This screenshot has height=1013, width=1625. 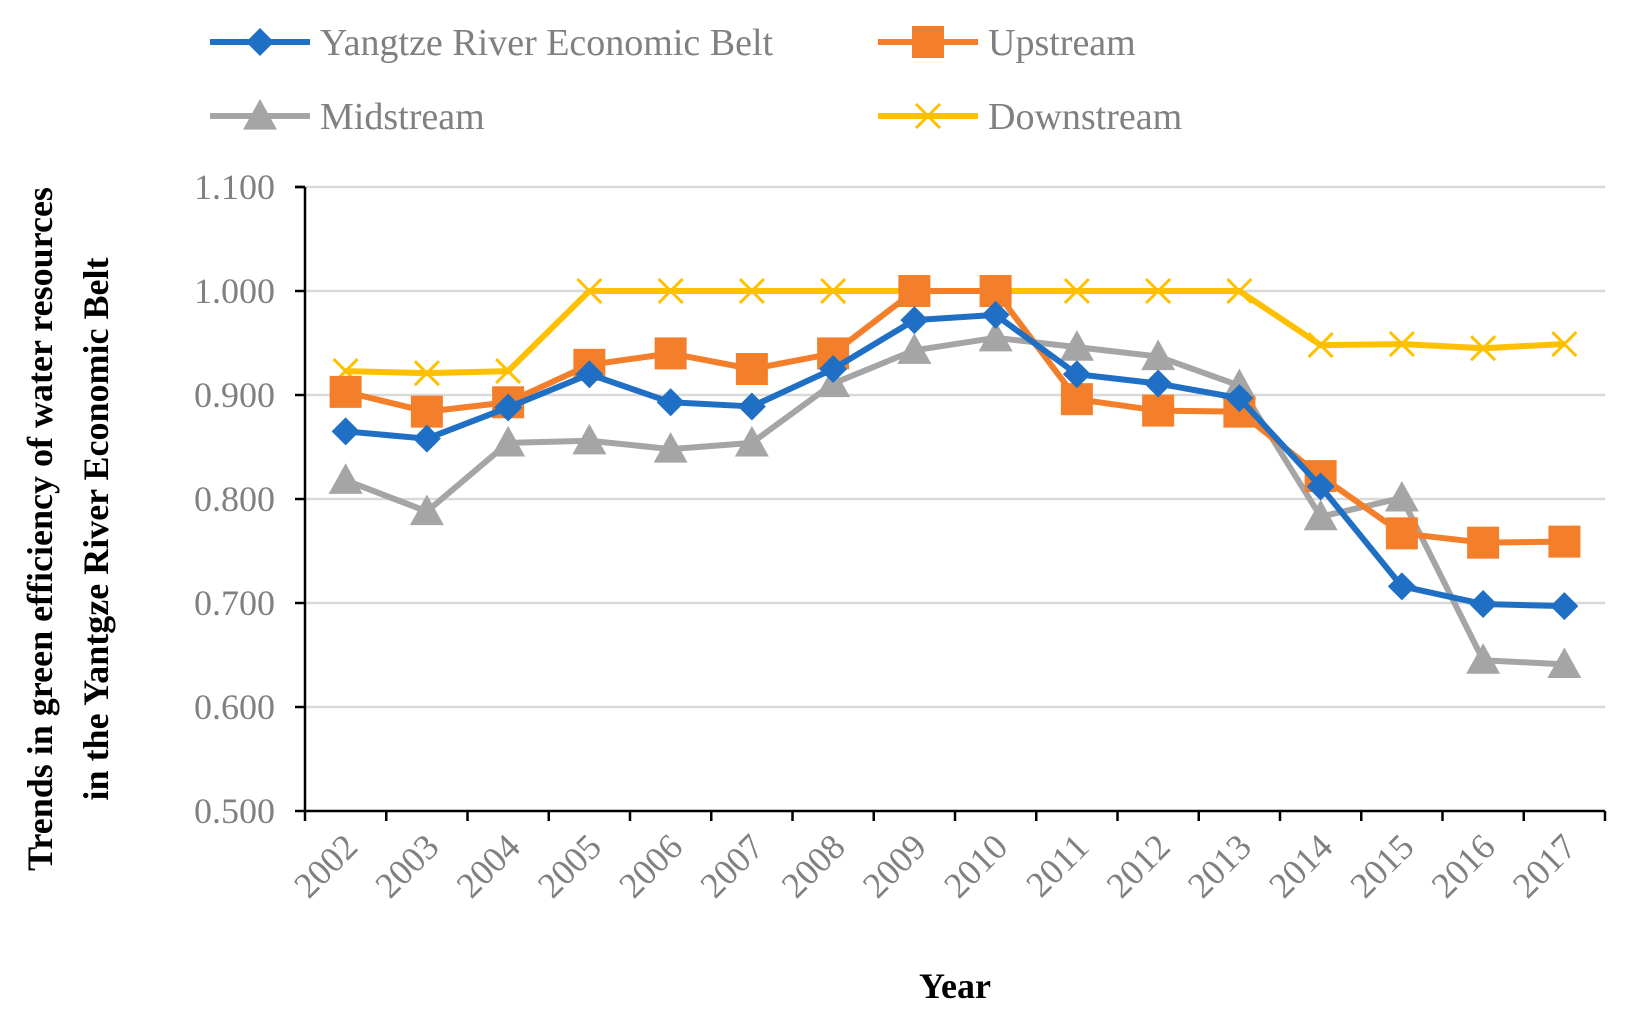 I want to click on legend-label: Midstream, so click(x=402, y=117).